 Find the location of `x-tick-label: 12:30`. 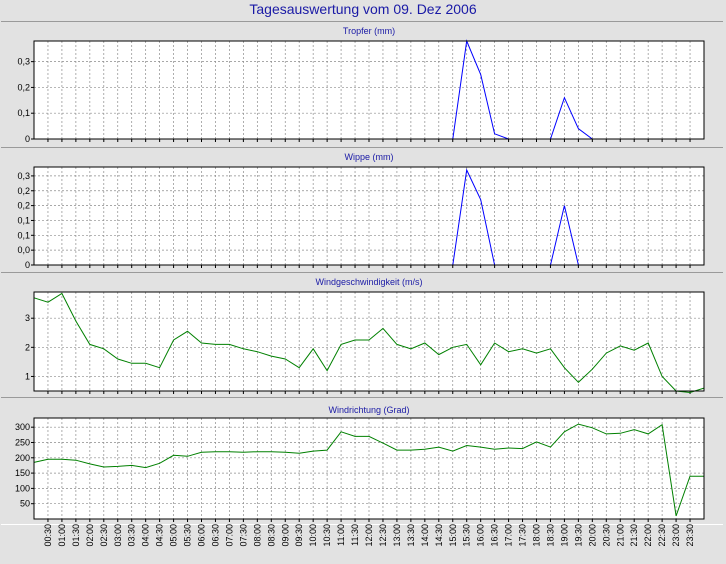

x-tick-label: 12:30 is located at coordinates (383, 535).